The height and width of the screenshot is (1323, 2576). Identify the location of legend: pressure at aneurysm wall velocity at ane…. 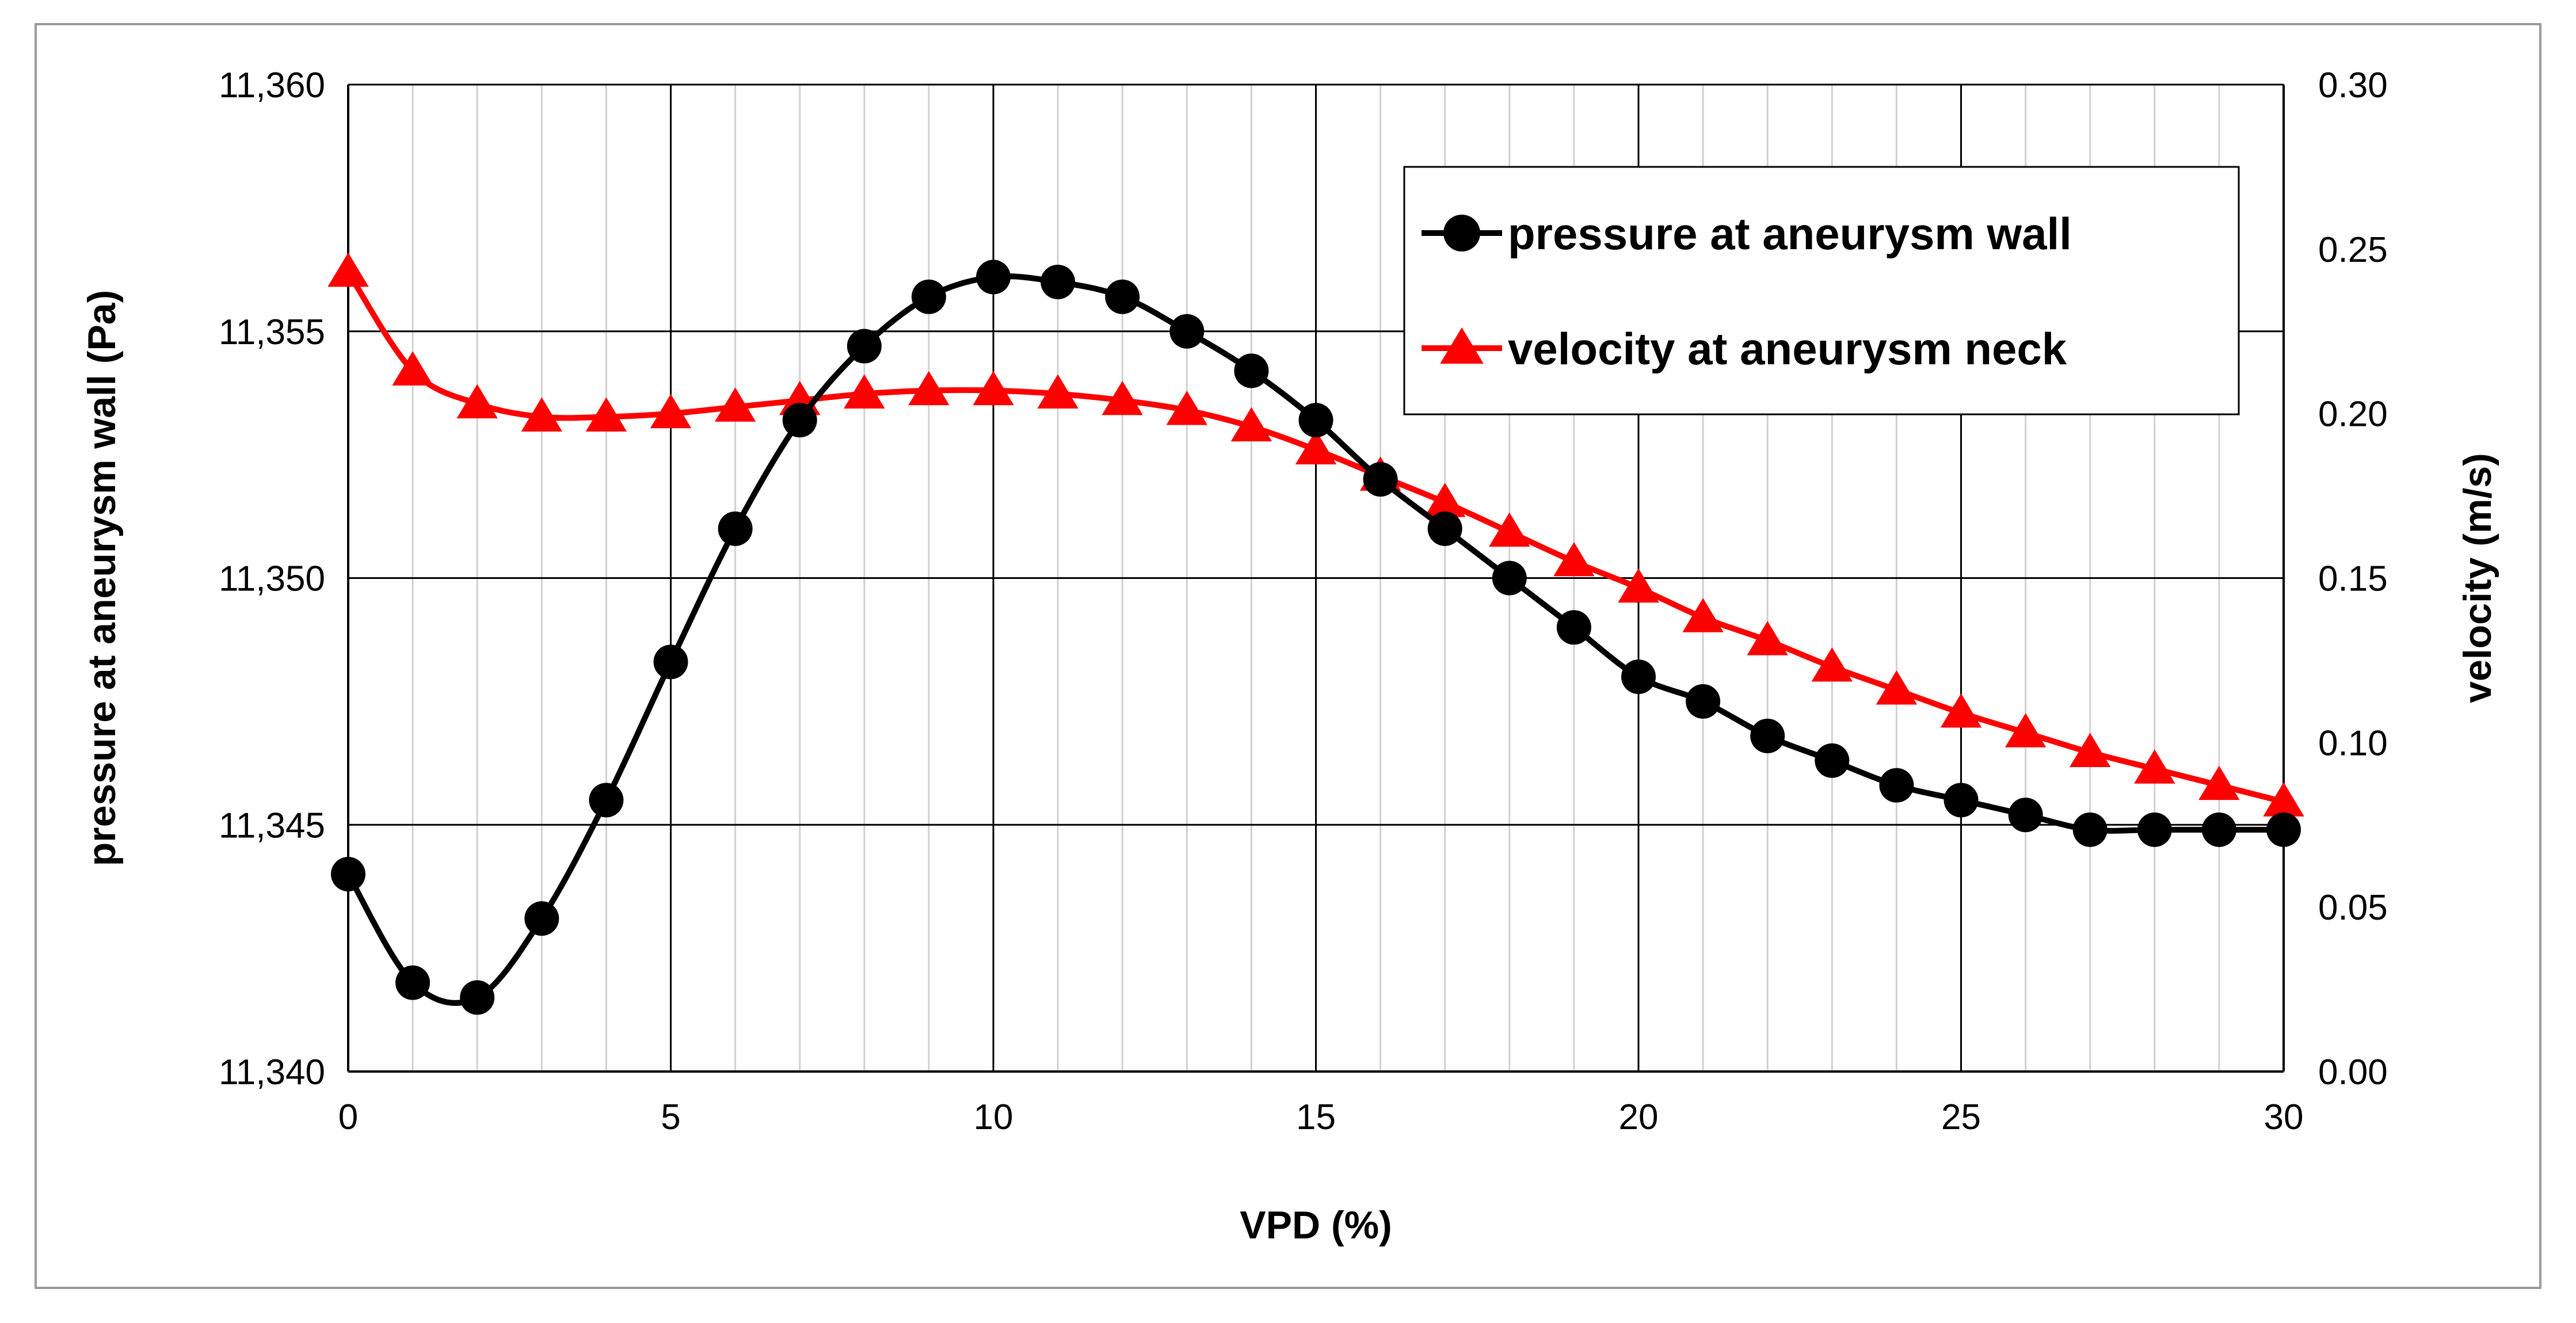
(1821, 290).